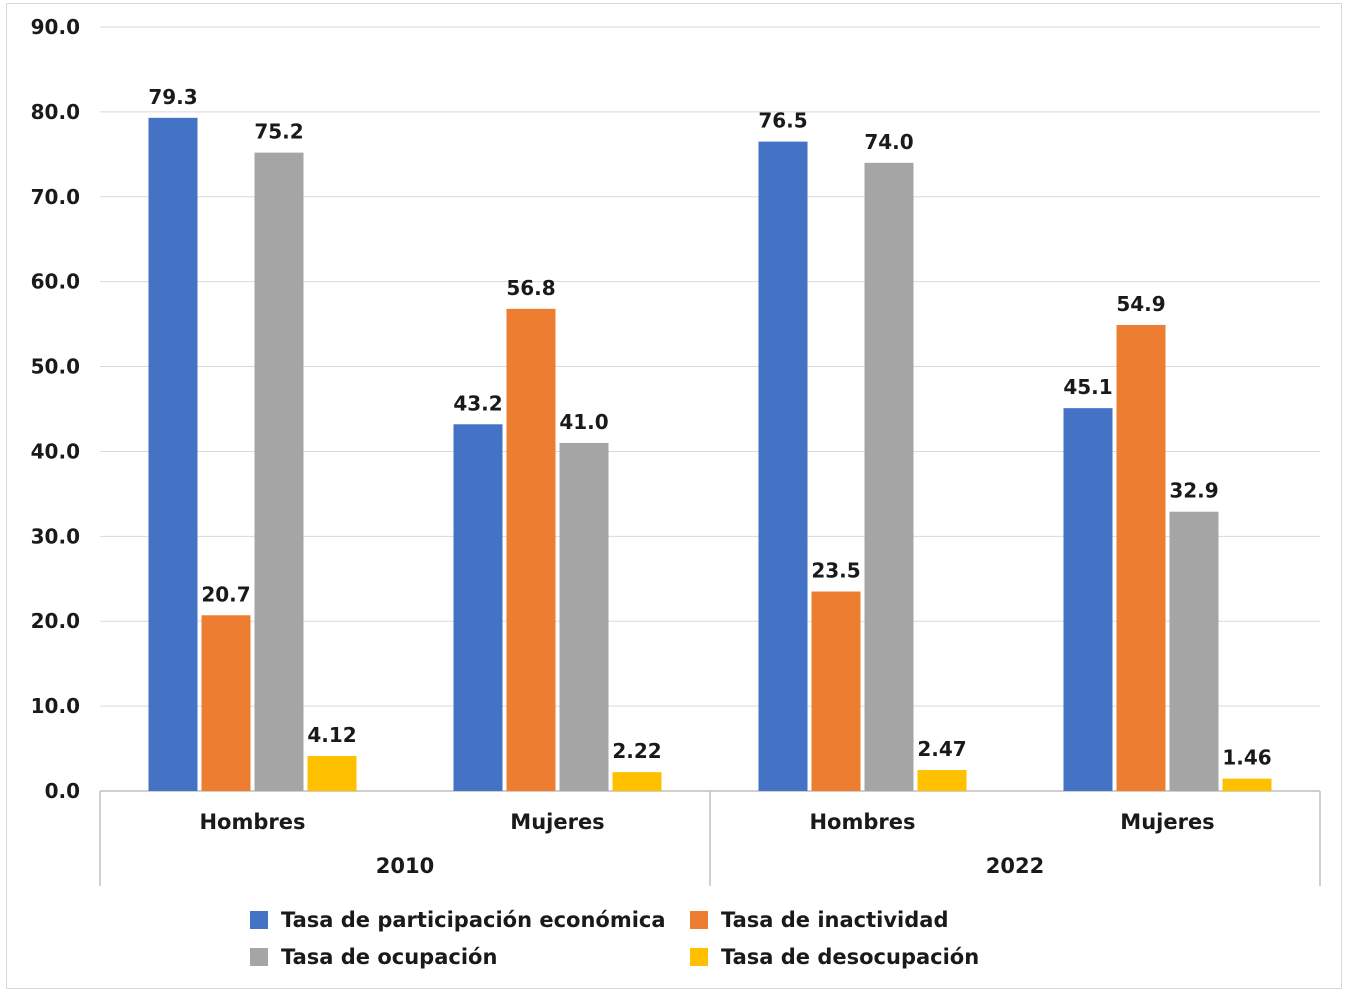  What do you see at coordinates (477, 403) in the screenshot?
I see `data-label: 43.2` at bounding box center [477, 403].